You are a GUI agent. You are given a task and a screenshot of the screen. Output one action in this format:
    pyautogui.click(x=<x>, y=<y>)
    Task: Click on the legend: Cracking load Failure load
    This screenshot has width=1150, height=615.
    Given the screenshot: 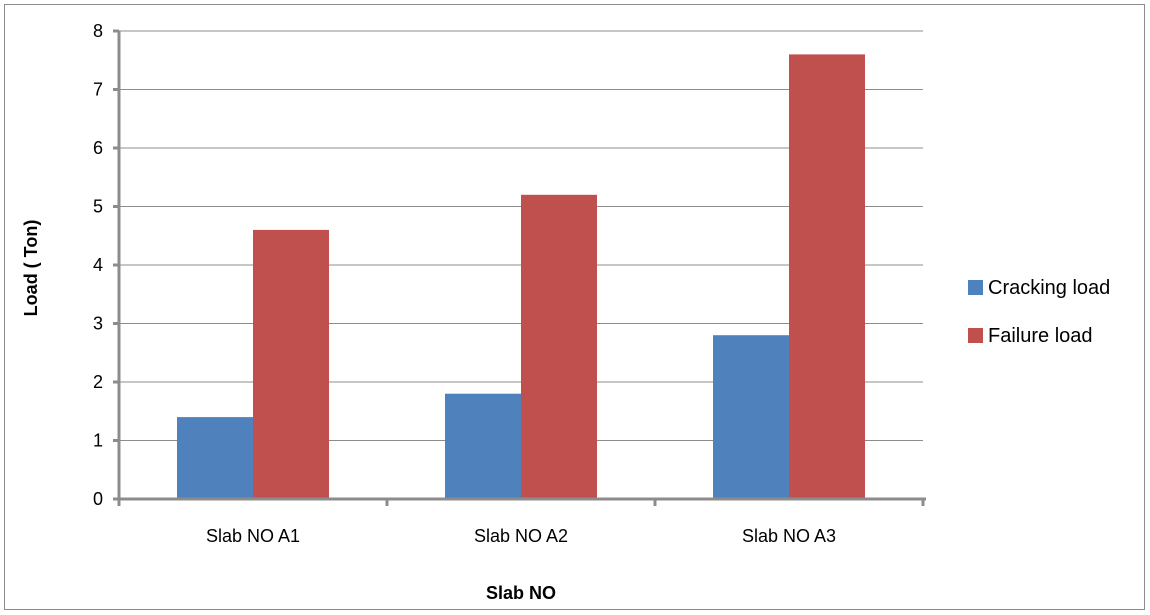 What is the action you would take?
    pyautogui.click(x=1039, y=312)
    